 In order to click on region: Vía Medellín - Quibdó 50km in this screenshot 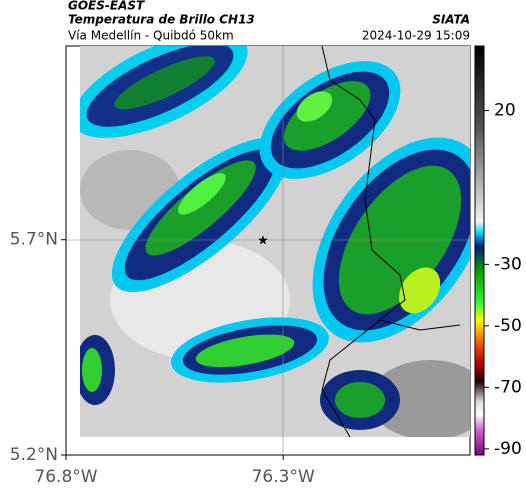, I will do `click(151, 36)`.